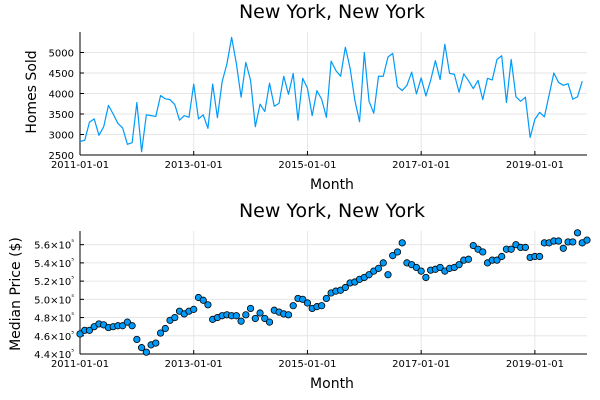 The image size is (600, 400). What do you see at coordinates (61, 95) in the screenshot?
I see `y-tick-label: 4000` at bounding box center [61, 95].